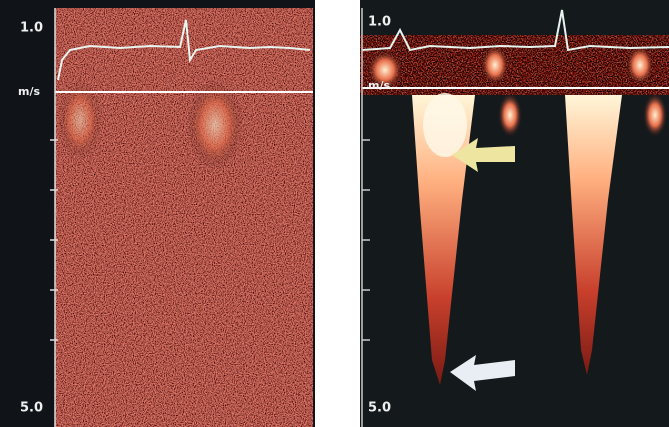 This screenshot has width=669, height=427. Describe the element at coordinates (483, 155) in the screenshot. I see `arrow-yellow` at that location.